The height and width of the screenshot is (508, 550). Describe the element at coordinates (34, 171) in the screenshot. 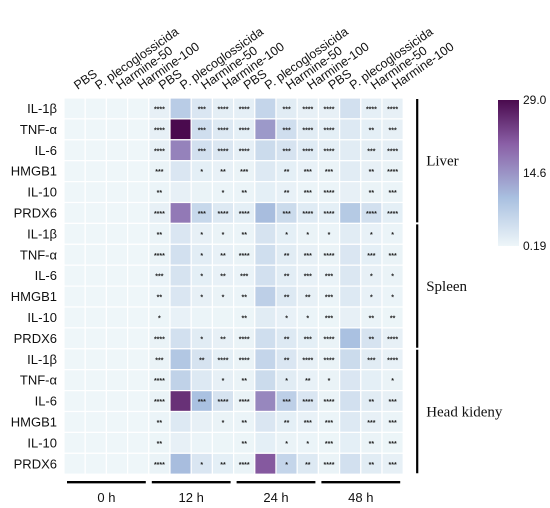

I see `row-label: HMGB1` at that location.